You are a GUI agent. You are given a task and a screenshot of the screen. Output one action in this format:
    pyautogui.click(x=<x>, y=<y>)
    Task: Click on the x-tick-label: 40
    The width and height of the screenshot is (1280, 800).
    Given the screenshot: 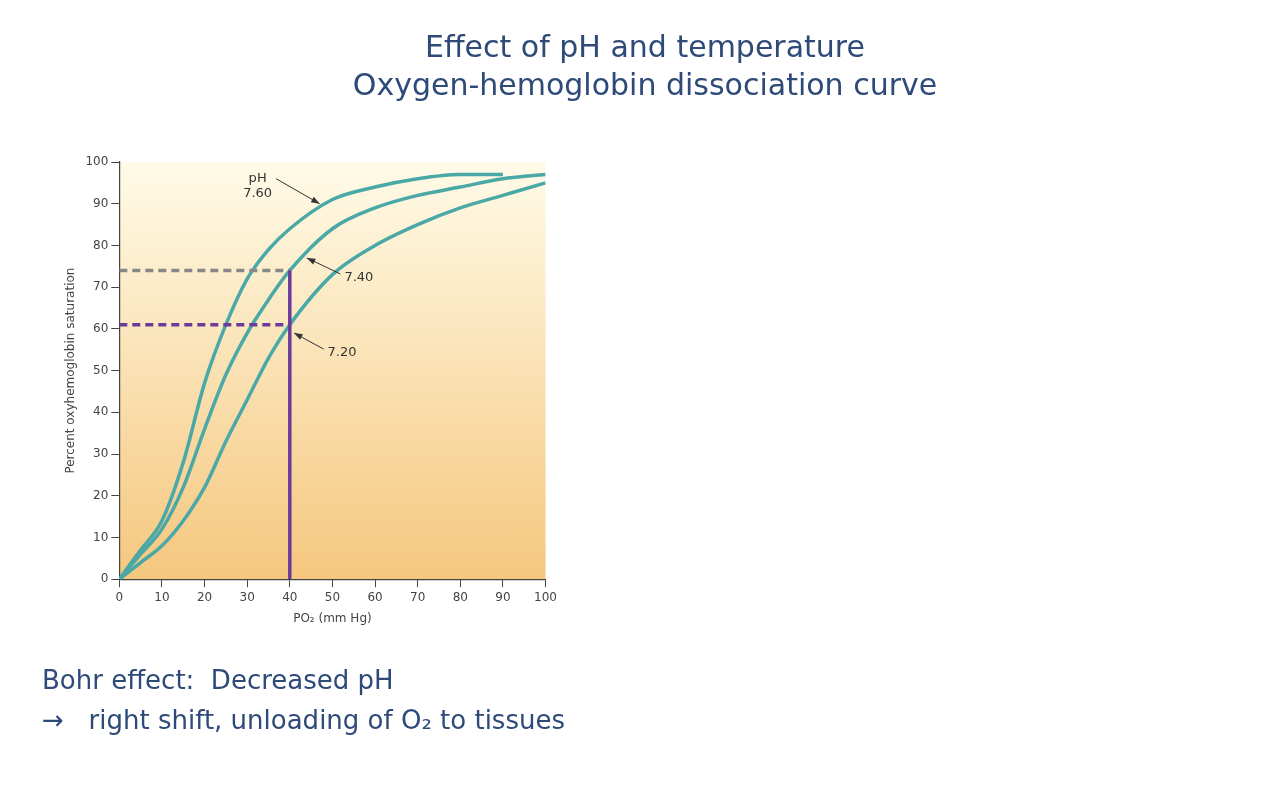 What is the action you would take?
    pyautogui.click(x=290, y=596)
    